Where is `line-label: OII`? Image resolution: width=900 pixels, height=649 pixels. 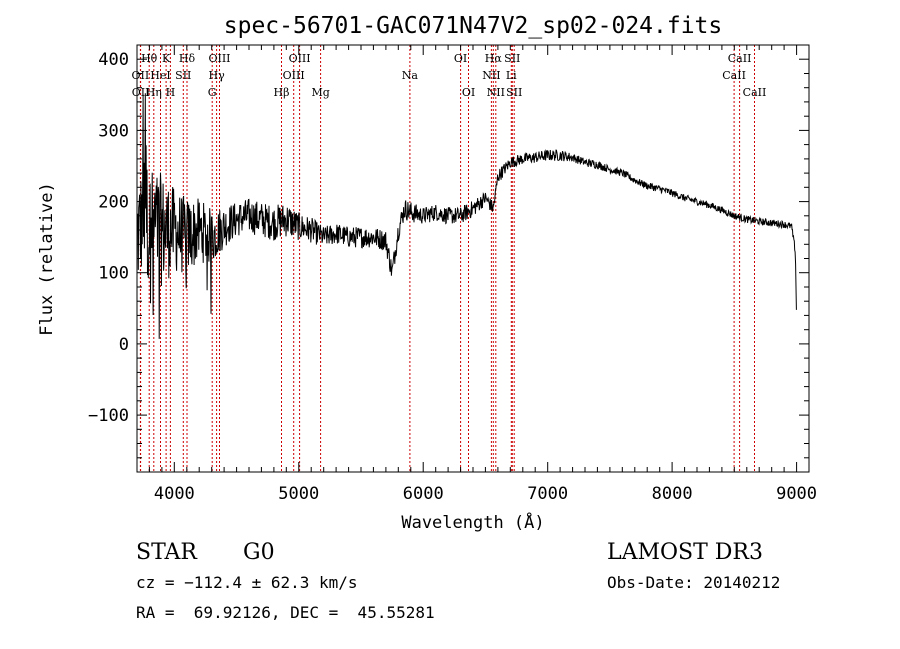 line-label: OII is located at coordinates (141, 75).